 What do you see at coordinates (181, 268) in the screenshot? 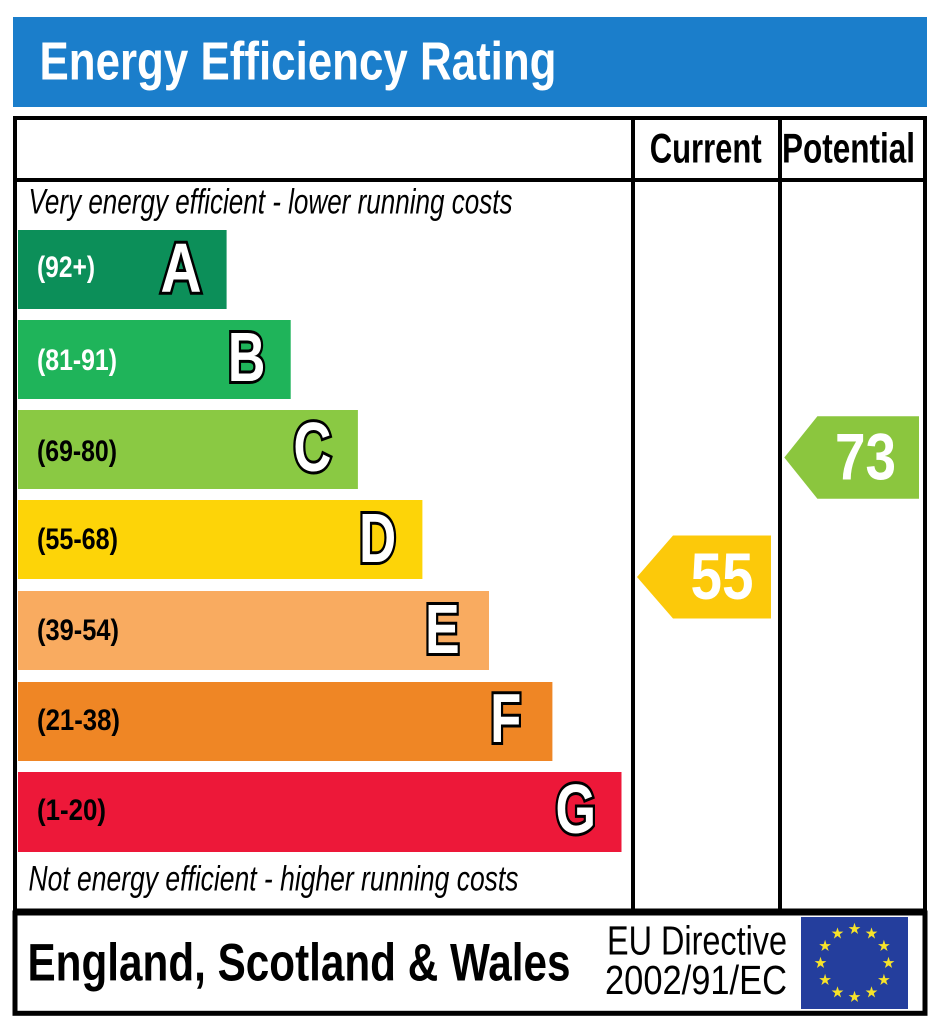
I see `svg-text: A` at bounding box center [181, 268].